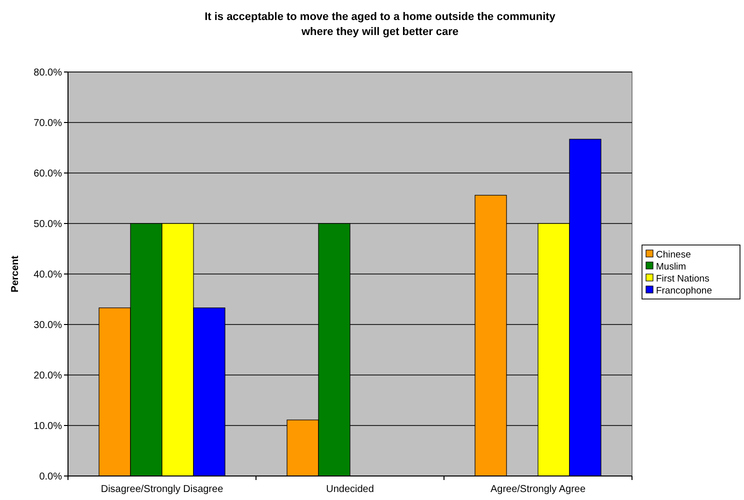  Describe the element at coordinates (15, 273) in the screenshot. I see `y-axis-title: Percent` at that location.